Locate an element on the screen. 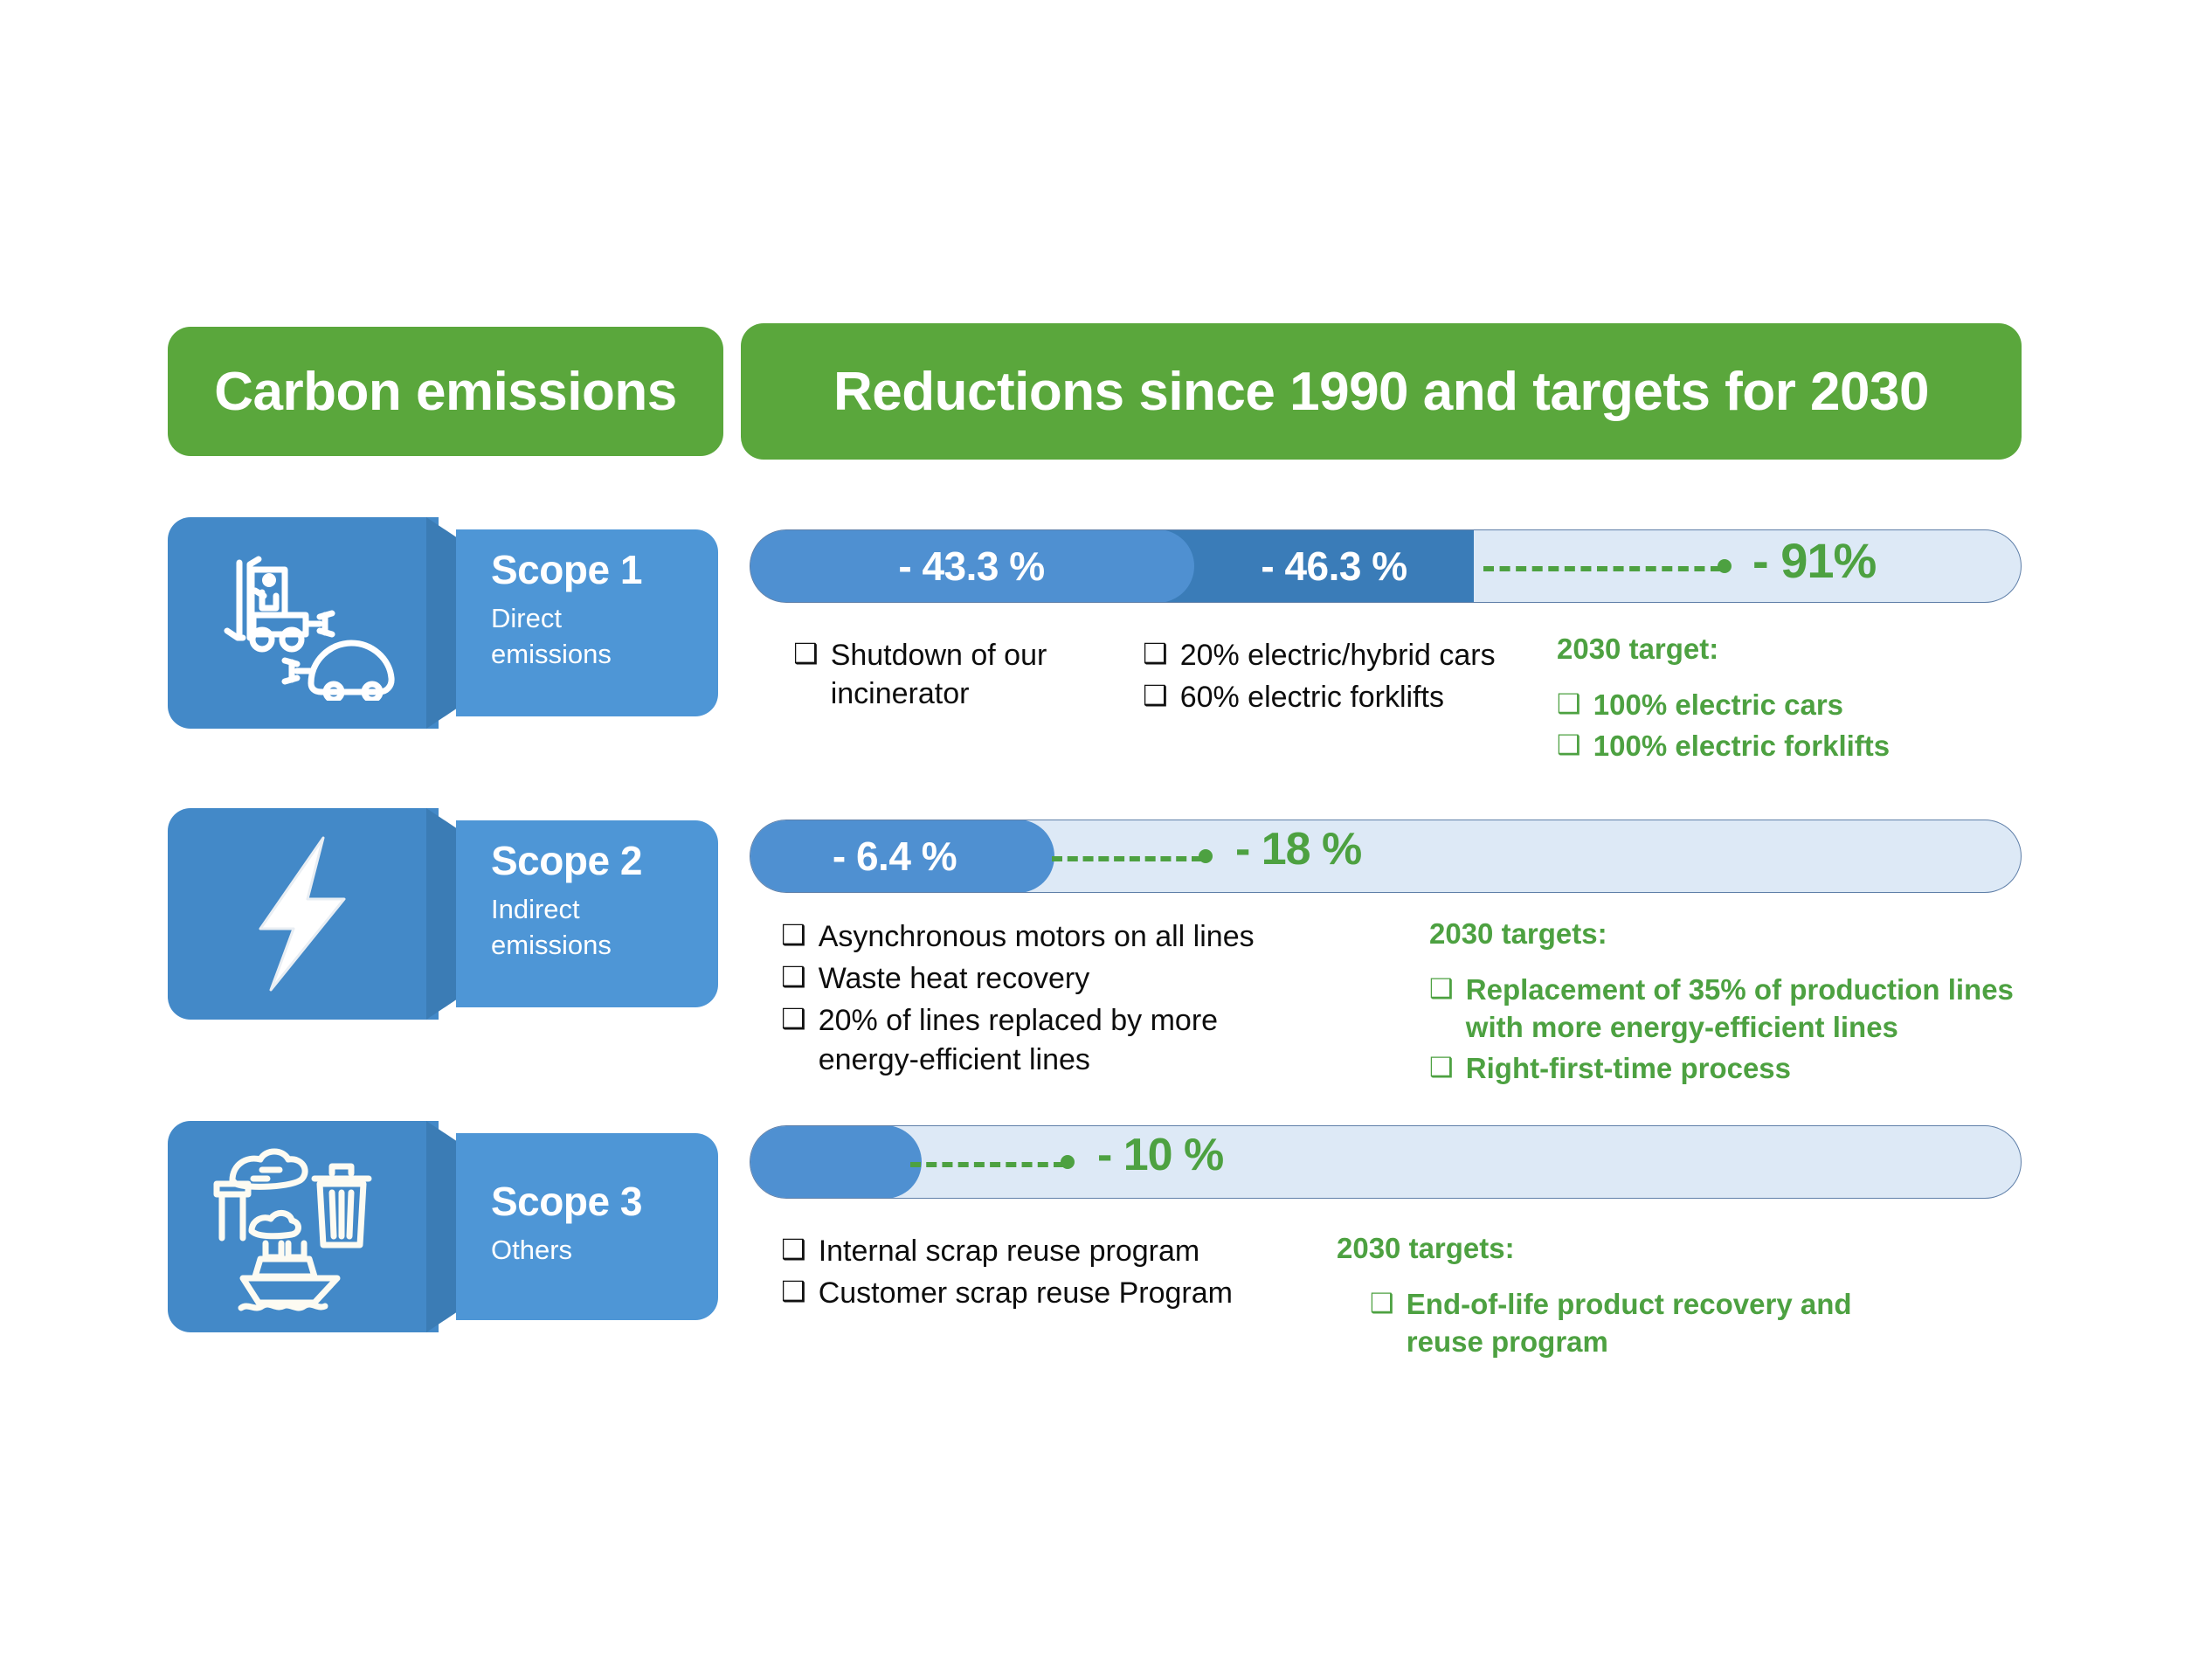 The width and height of the screenshot is (2212, 1660). list-item-label: Asynchronous motors on all lines is located at coordinates (1036, 936).